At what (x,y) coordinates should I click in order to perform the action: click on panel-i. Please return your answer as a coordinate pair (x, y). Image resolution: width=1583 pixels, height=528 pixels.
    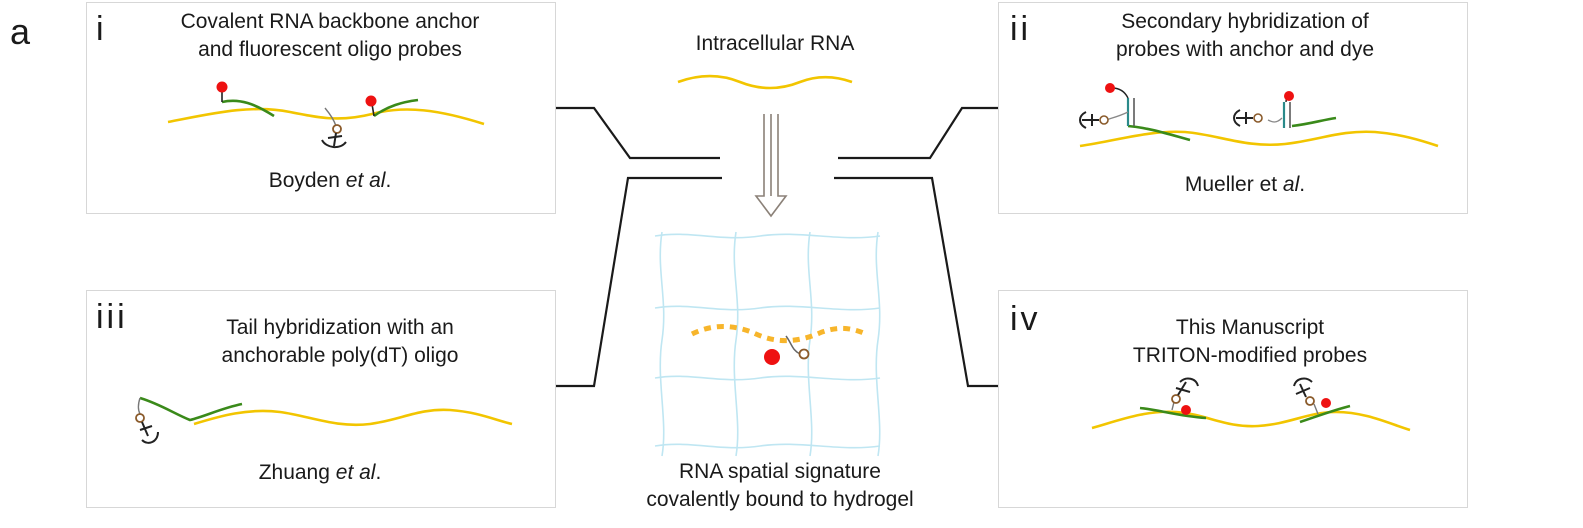
    Looking at the image, I should click on (321, 108).